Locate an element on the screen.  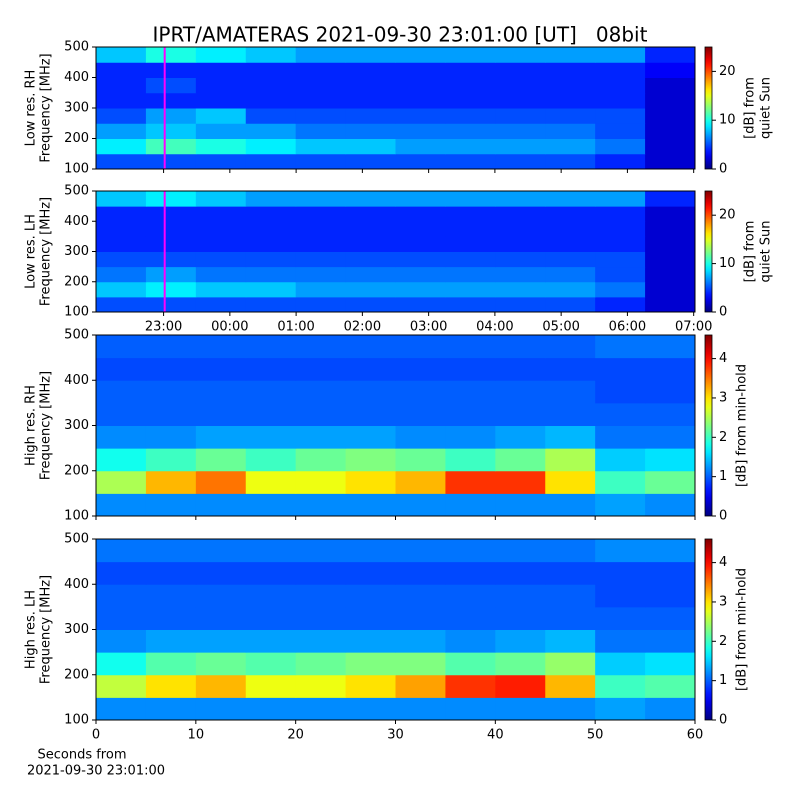
x-tick-label: 30 is located at coordinates (395, 735).